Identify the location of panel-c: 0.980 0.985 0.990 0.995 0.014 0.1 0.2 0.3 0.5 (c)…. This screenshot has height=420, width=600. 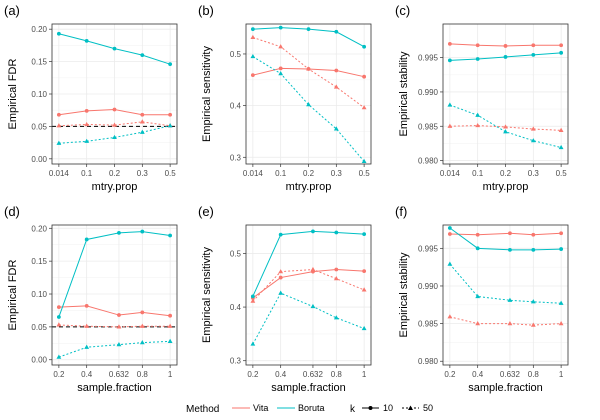
(482, 98).